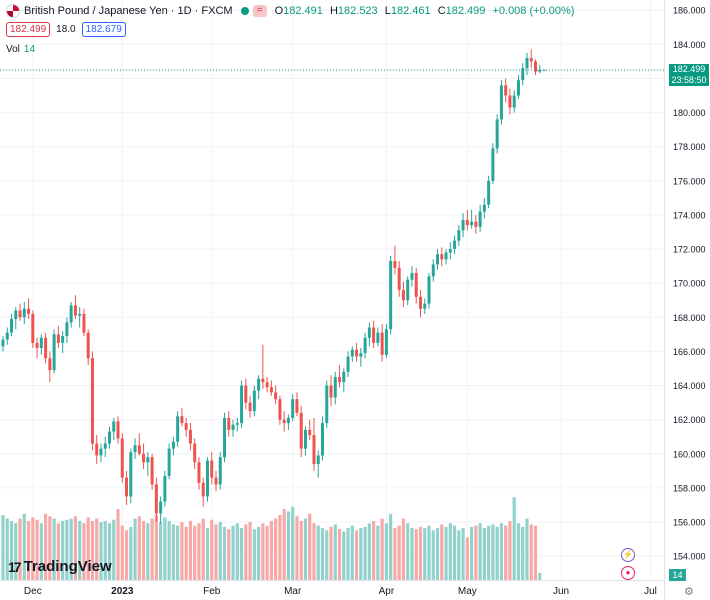  I want to click on time-tick-label: Apr, so click(387, 591).